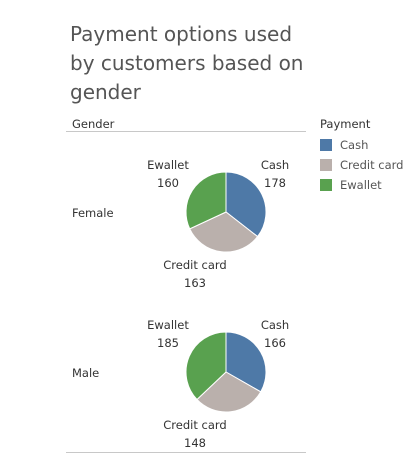 The width and height of the screenshot is (409, 460). What do you see at coordinates (326, 185) in the screenshot?
I see `legend-swatch-ewallet` at bounding box center [326, 185].